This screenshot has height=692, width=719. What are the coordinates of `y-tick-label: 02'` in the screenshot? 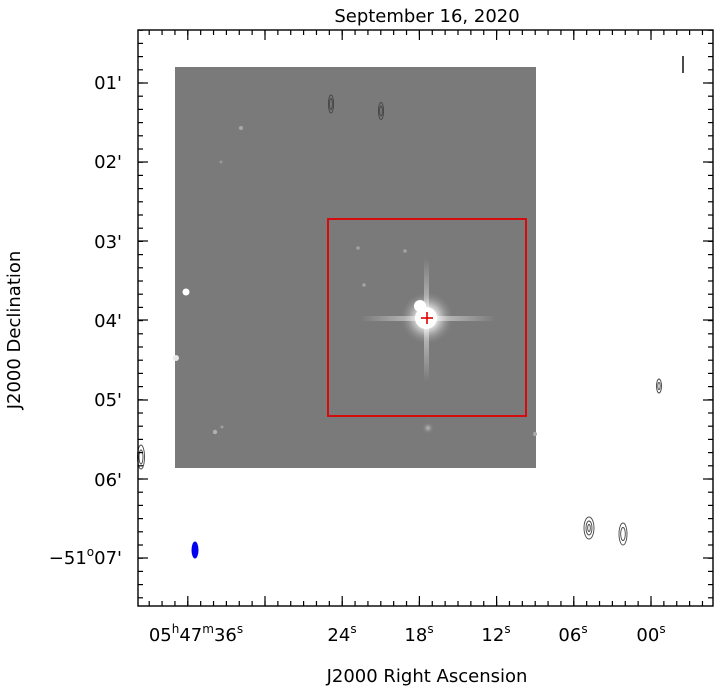 It's located at (108, 162).